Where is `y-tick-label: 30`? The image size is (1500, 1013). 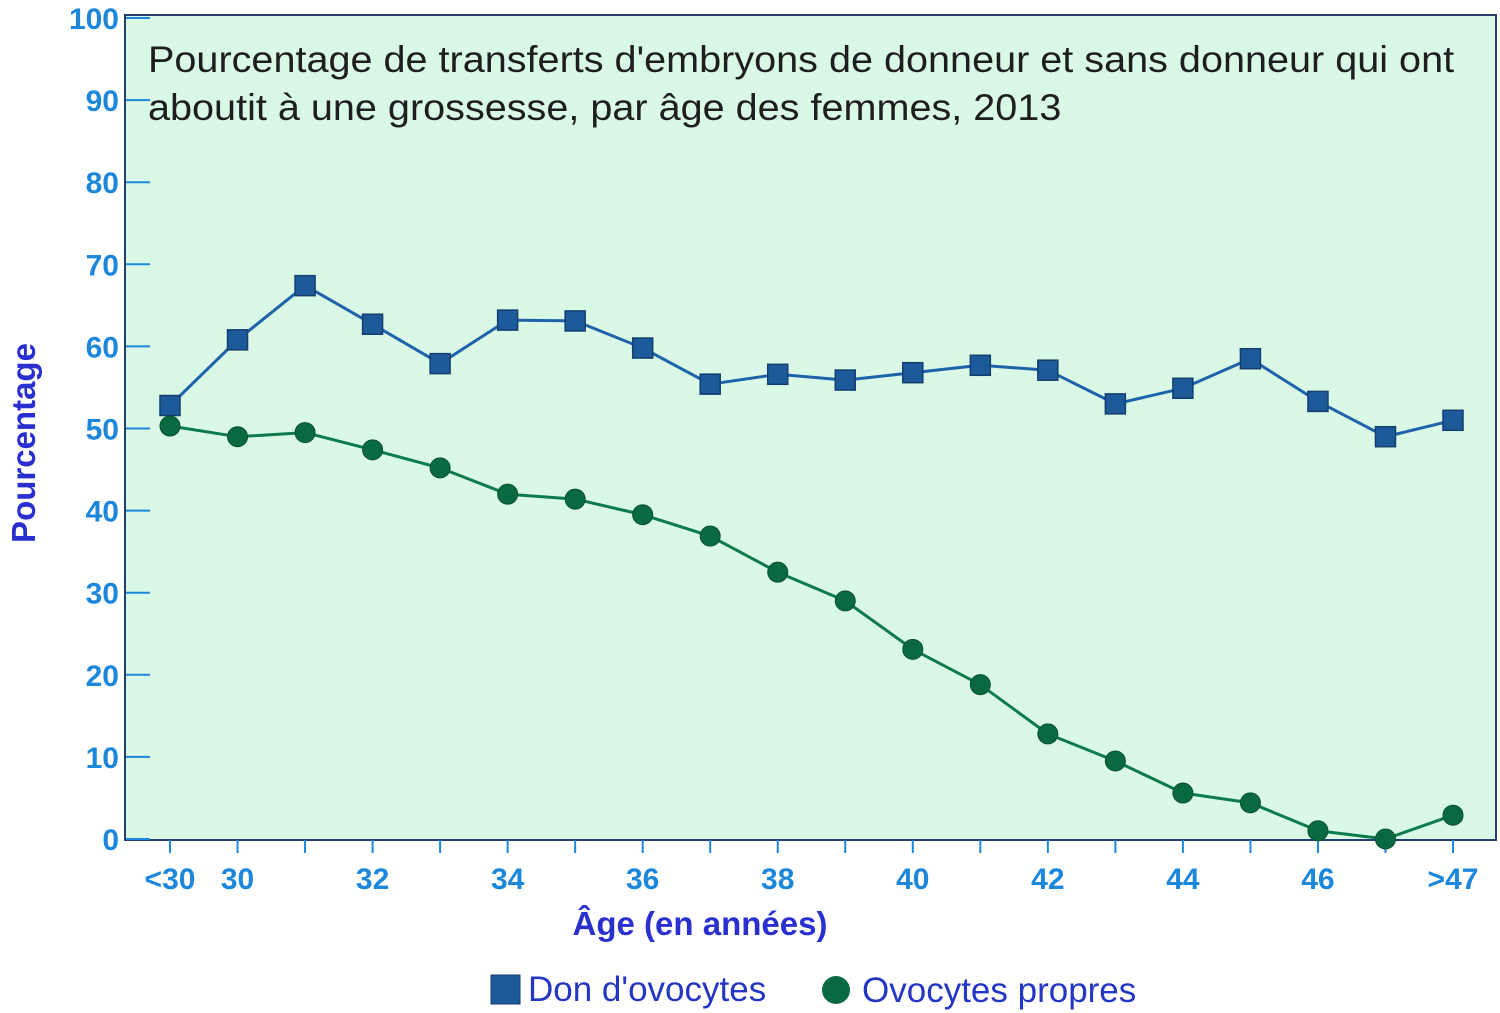 y-tick-label: 30 is located at coordinates (102, 594).